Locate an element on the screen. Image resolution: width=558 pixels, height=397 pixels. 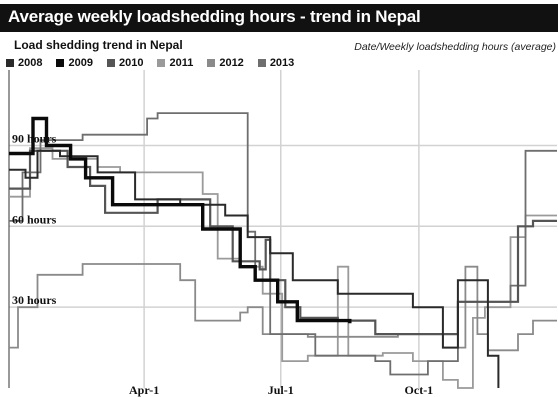
legend-item: 2012 is located at coordinates (225, 63).